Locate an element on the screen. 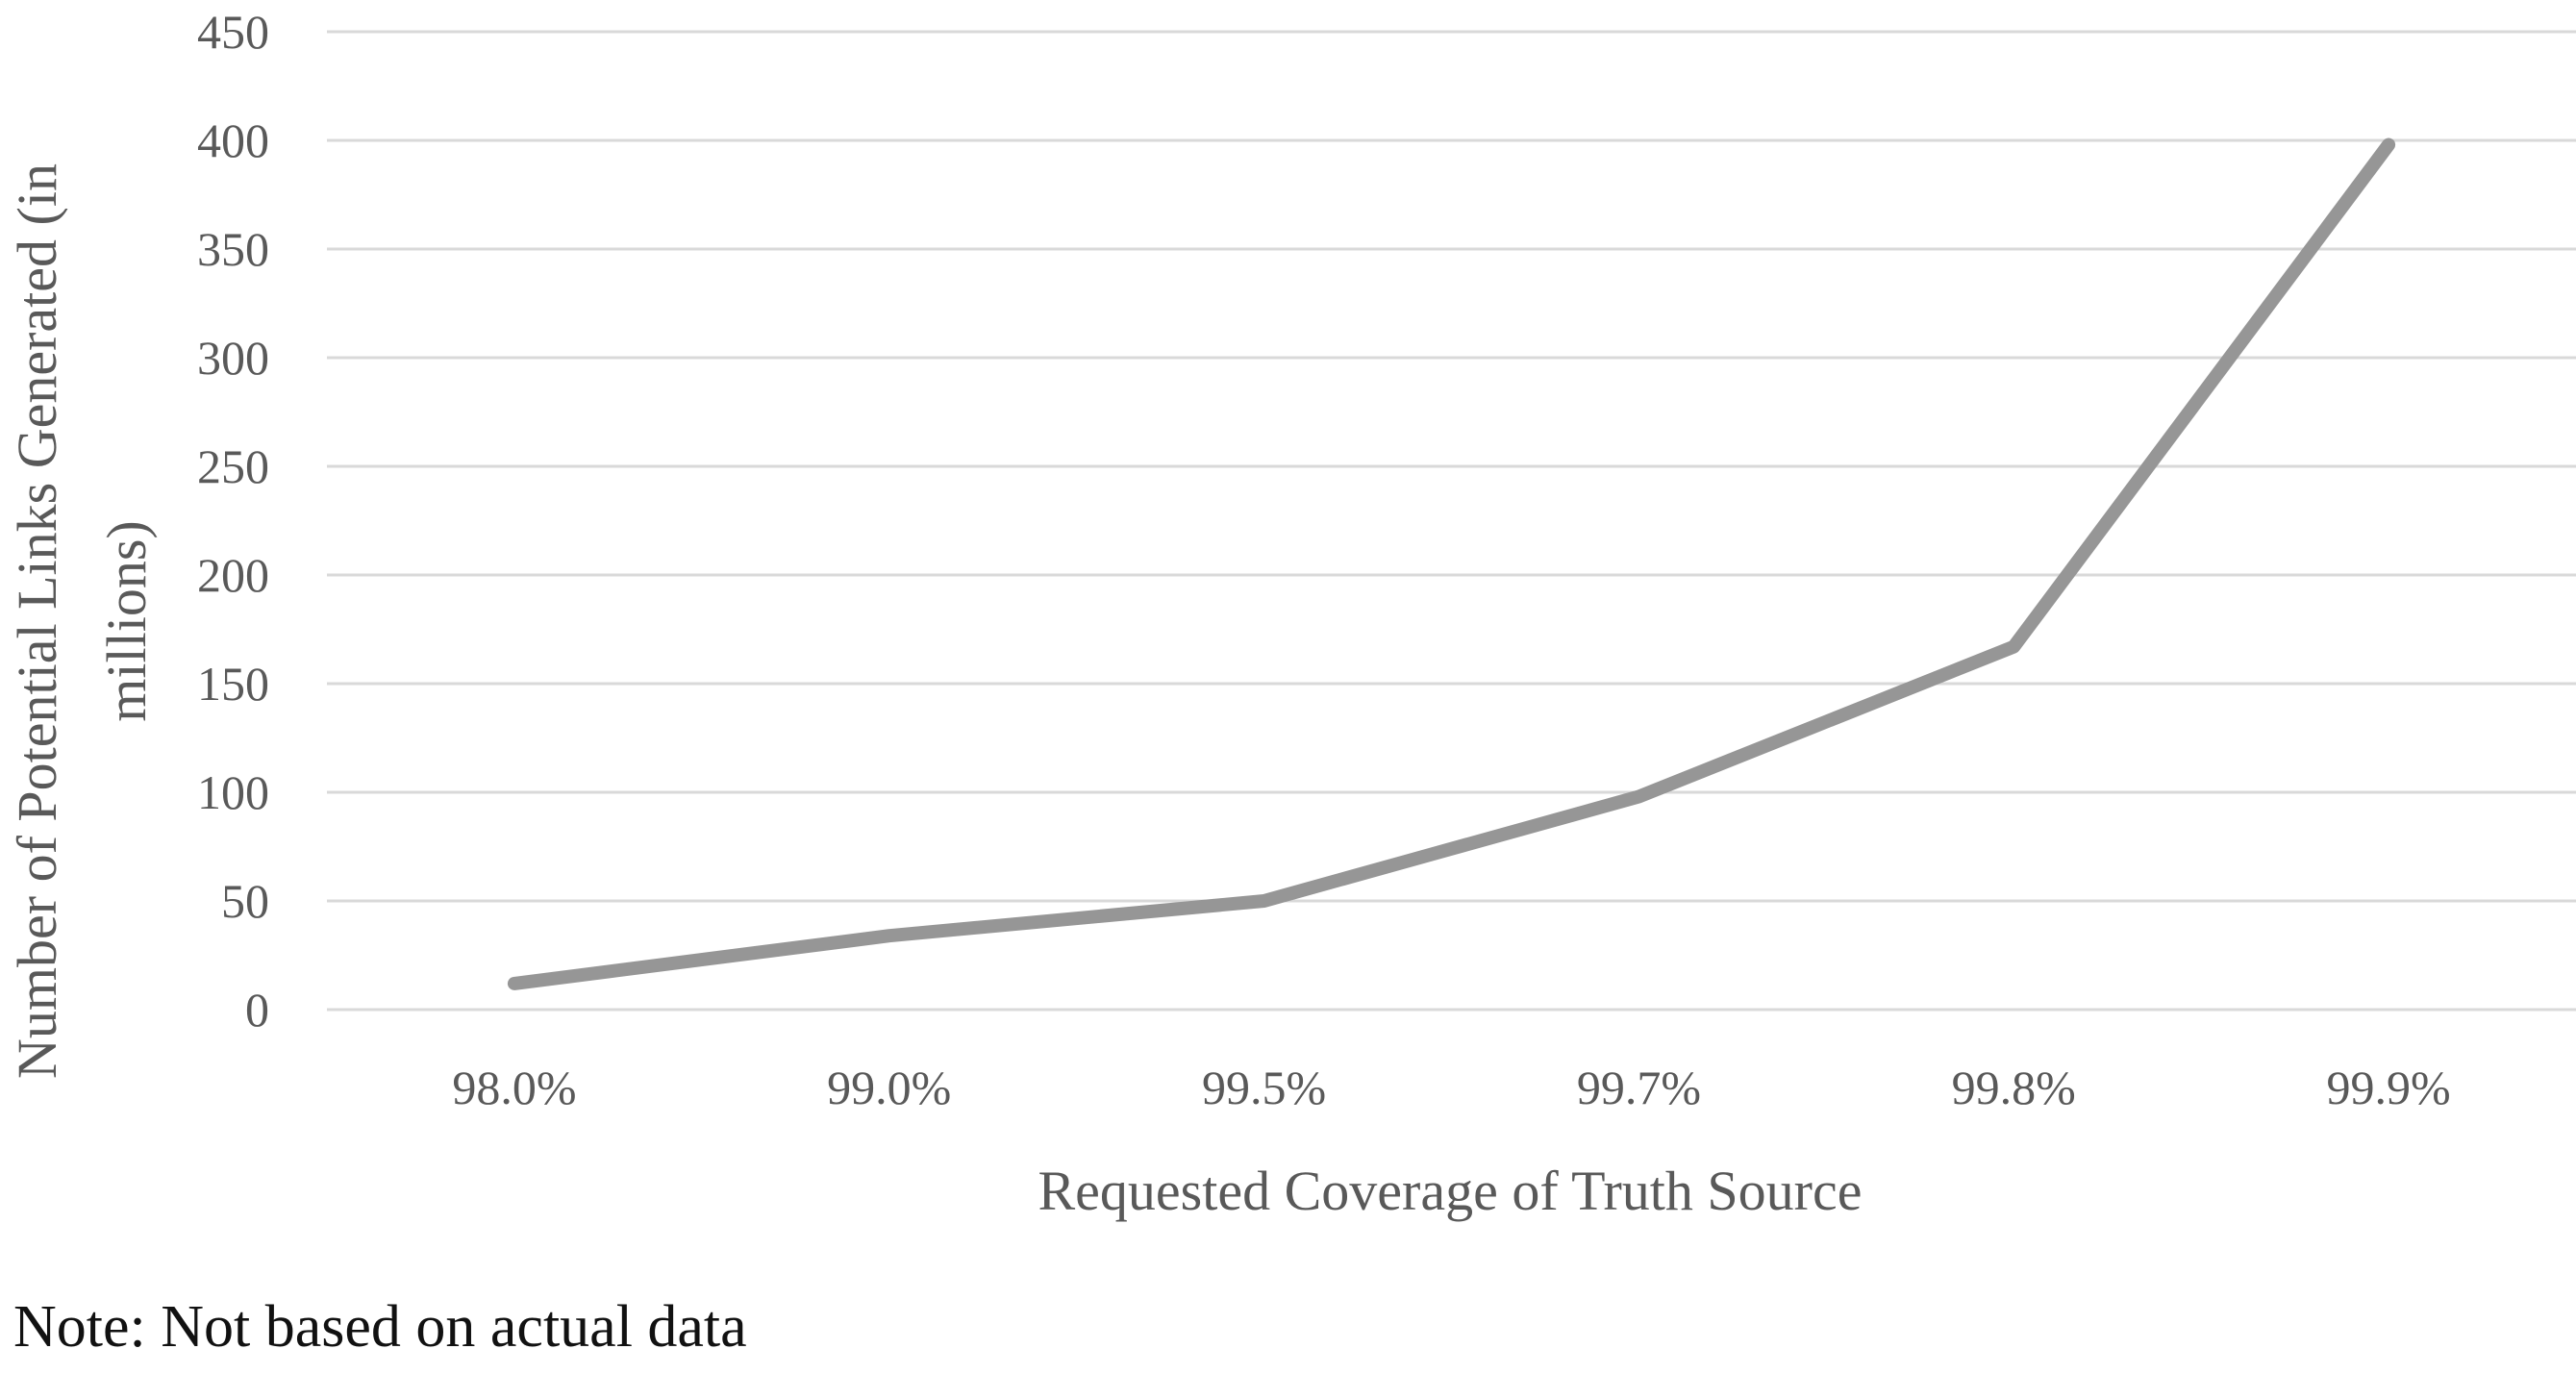  footnote: Note: Not based on actual data is located at coordinates (380, 1327).